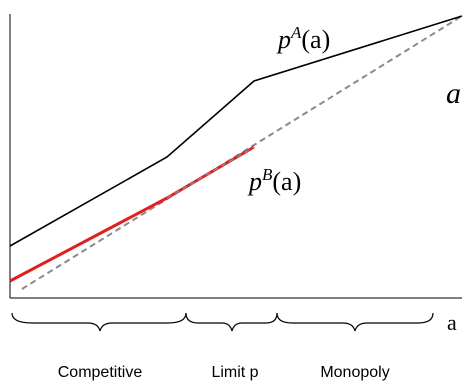 Image resolution: width=467 pixels, height=383 pixels. What do you see at coordinates (99, 322) in the screenshot?
I see `brace-competitive` at bounding box center [99, 322].